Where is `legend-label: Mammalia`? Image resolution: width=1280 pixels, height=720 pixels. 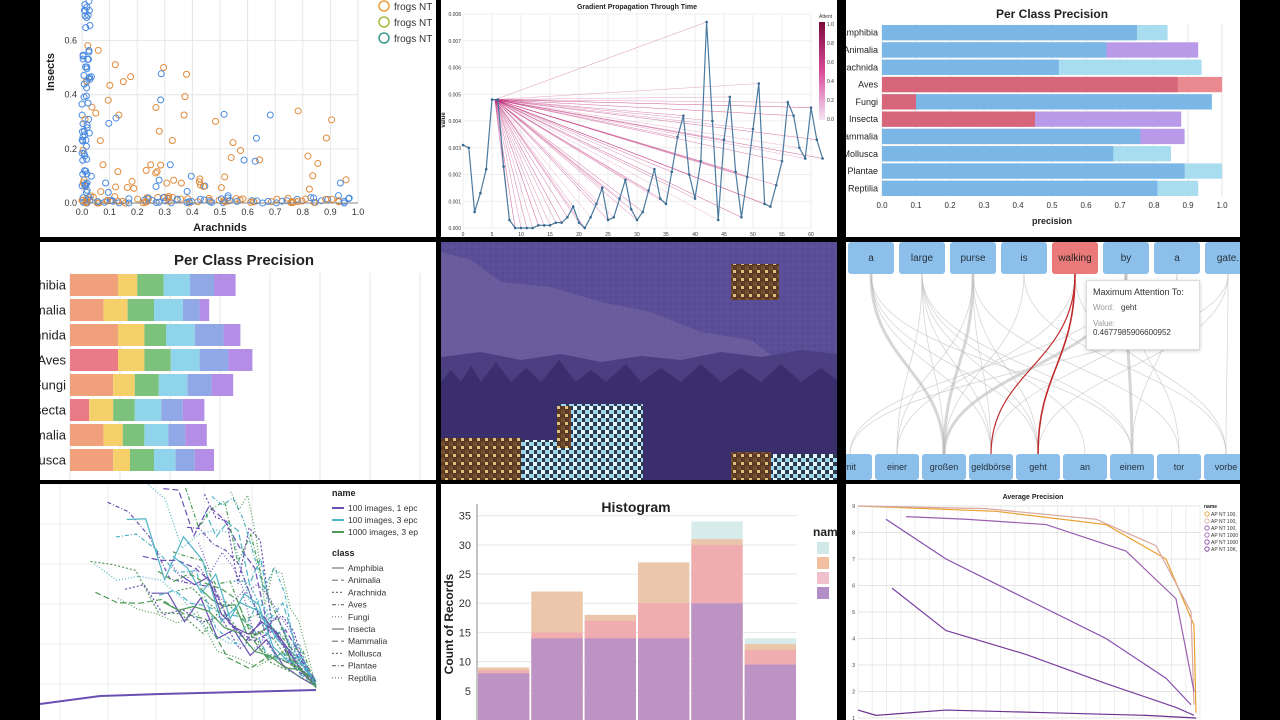 legend-label: Mammalia is located at coordinates (367, 641).